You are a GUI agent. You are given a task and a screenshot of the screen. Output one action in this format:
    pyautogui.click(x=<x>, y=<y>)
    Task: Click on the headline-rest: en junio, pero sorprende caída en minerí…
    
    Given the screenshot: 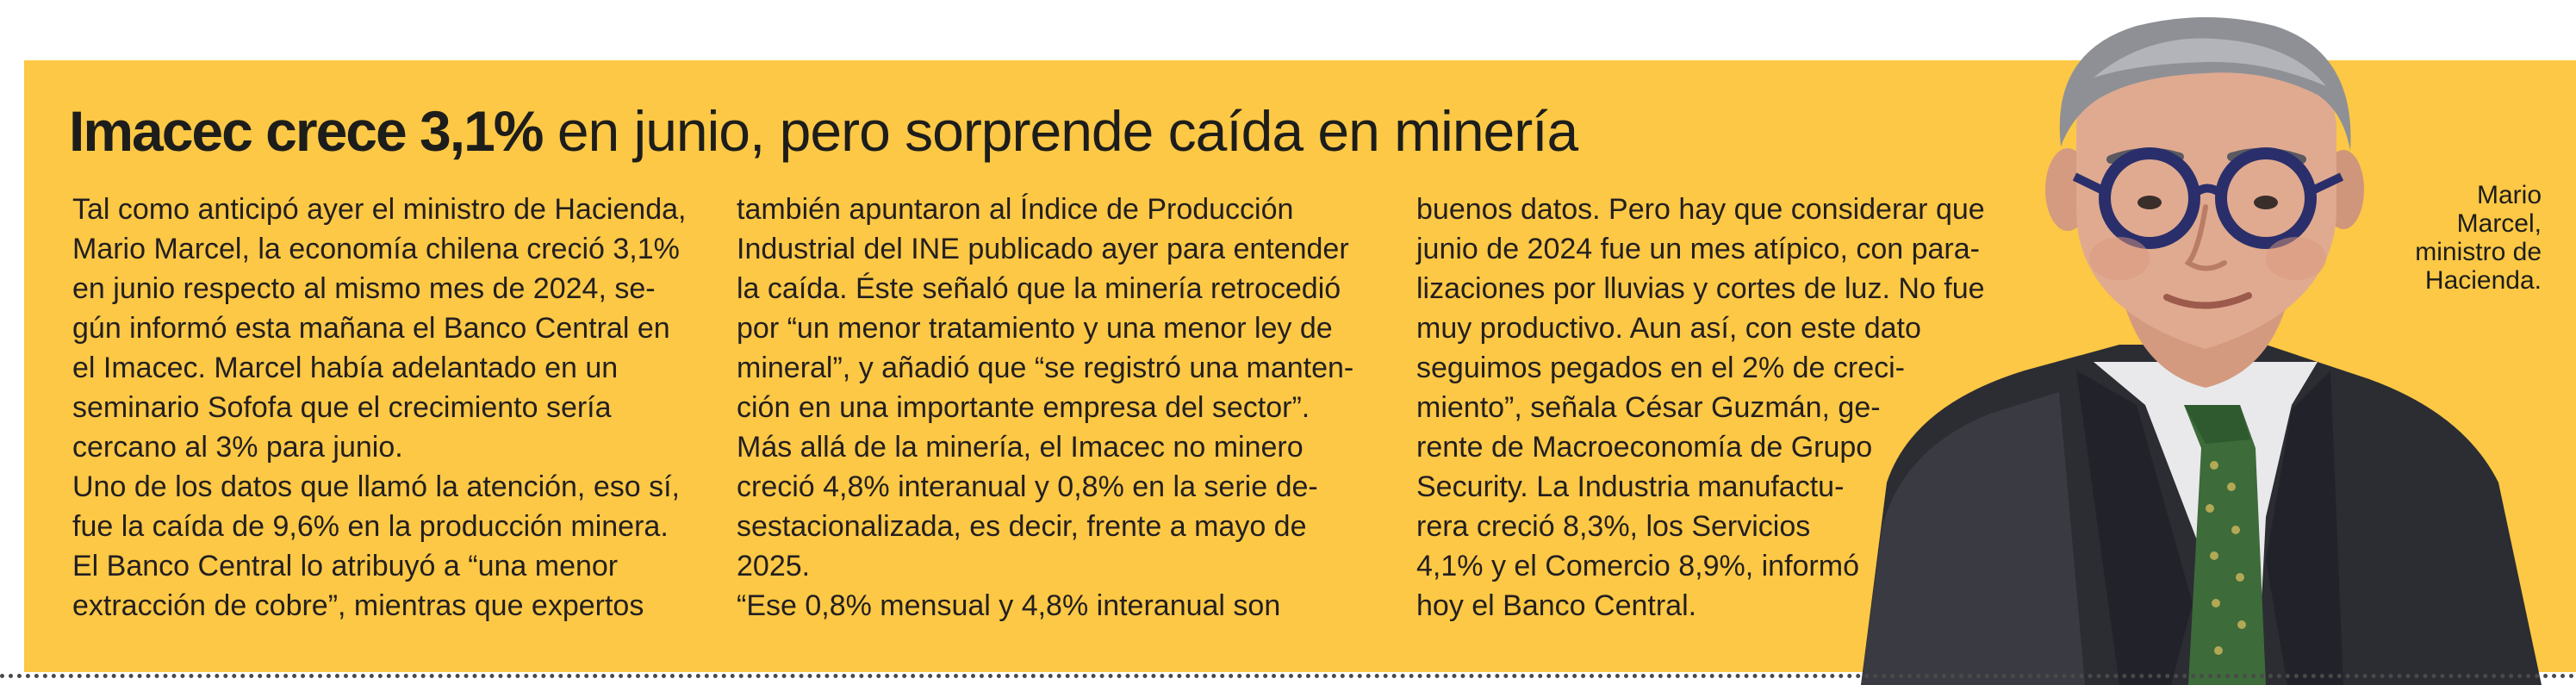 What is the action you would take?
    pyautogui.click(x=1067, y=131)
    